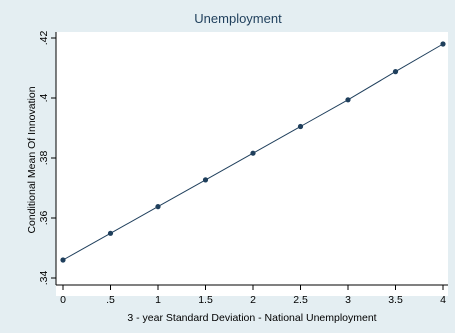 Image resolution: width=455 pixels, height=333 pixels. I want to click on x-tick-label: 2.5, so click(300, 300).